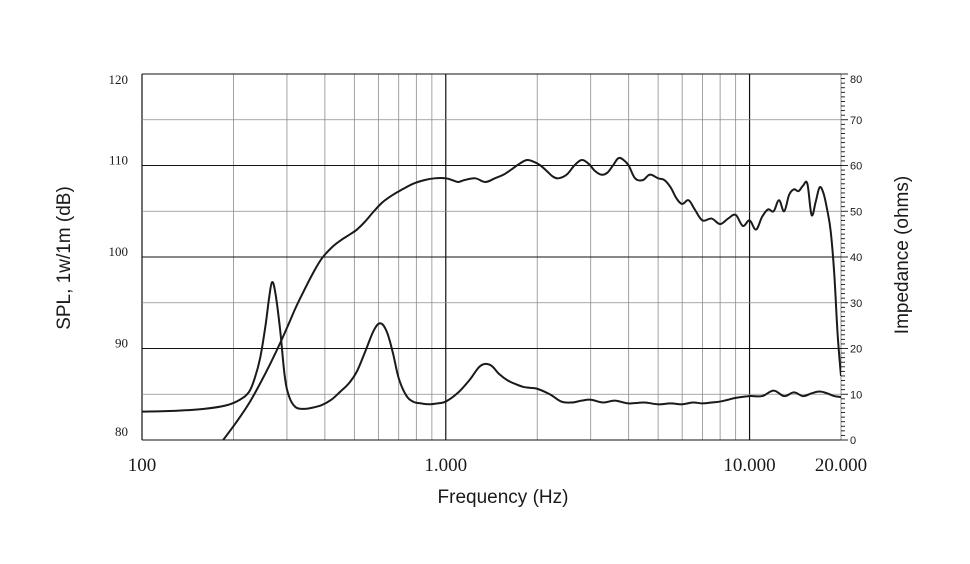 This screenshot has width=970, height=564. What do you see at coordinates (119, 251) in the screenshot?
I see `y-tick-label: 100` at bounding box center [119, 251].